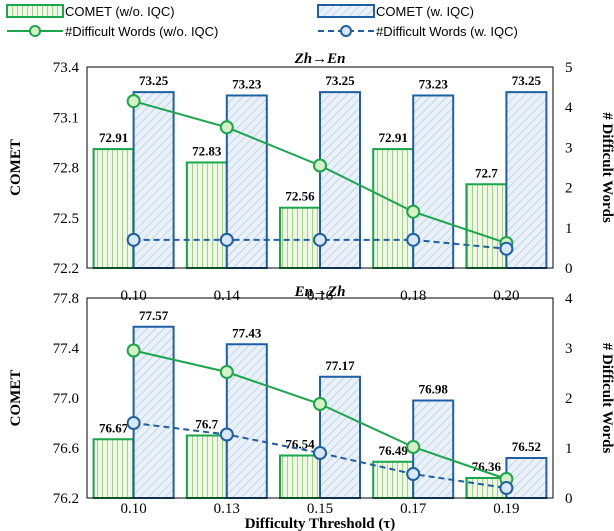 The image size is (614, 531). What do you see at coordinates (227, 509) in the screenshot?
I see `x-tick-label: 0.13` at bounding box center [227, 509].